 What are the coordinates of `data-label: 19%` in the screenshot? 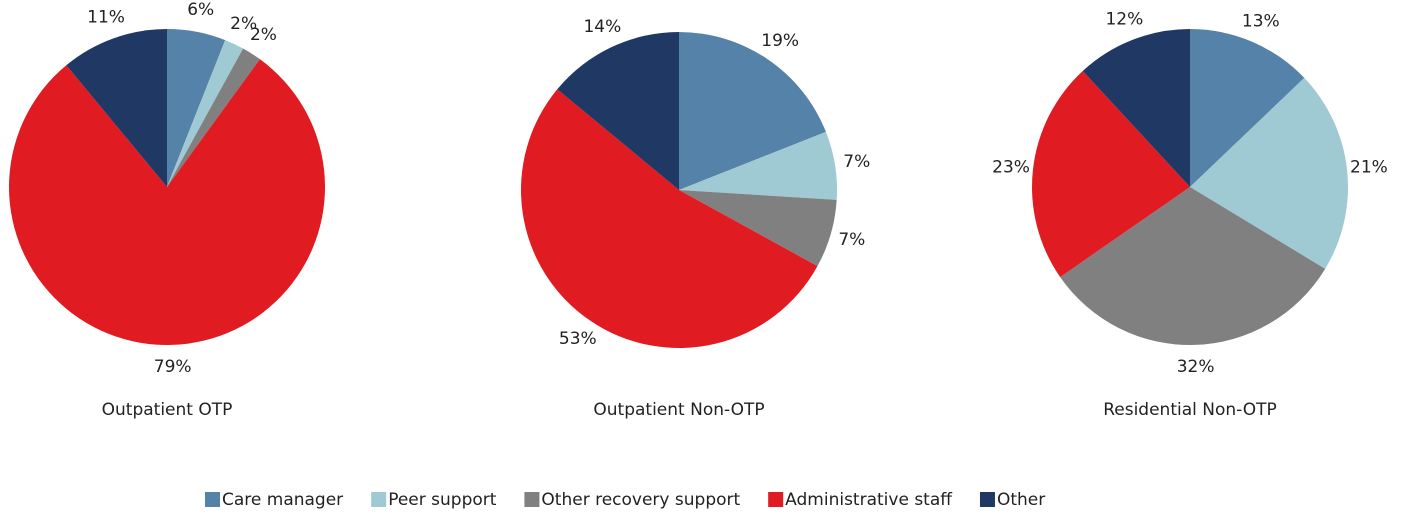 It's located at (780, 41).